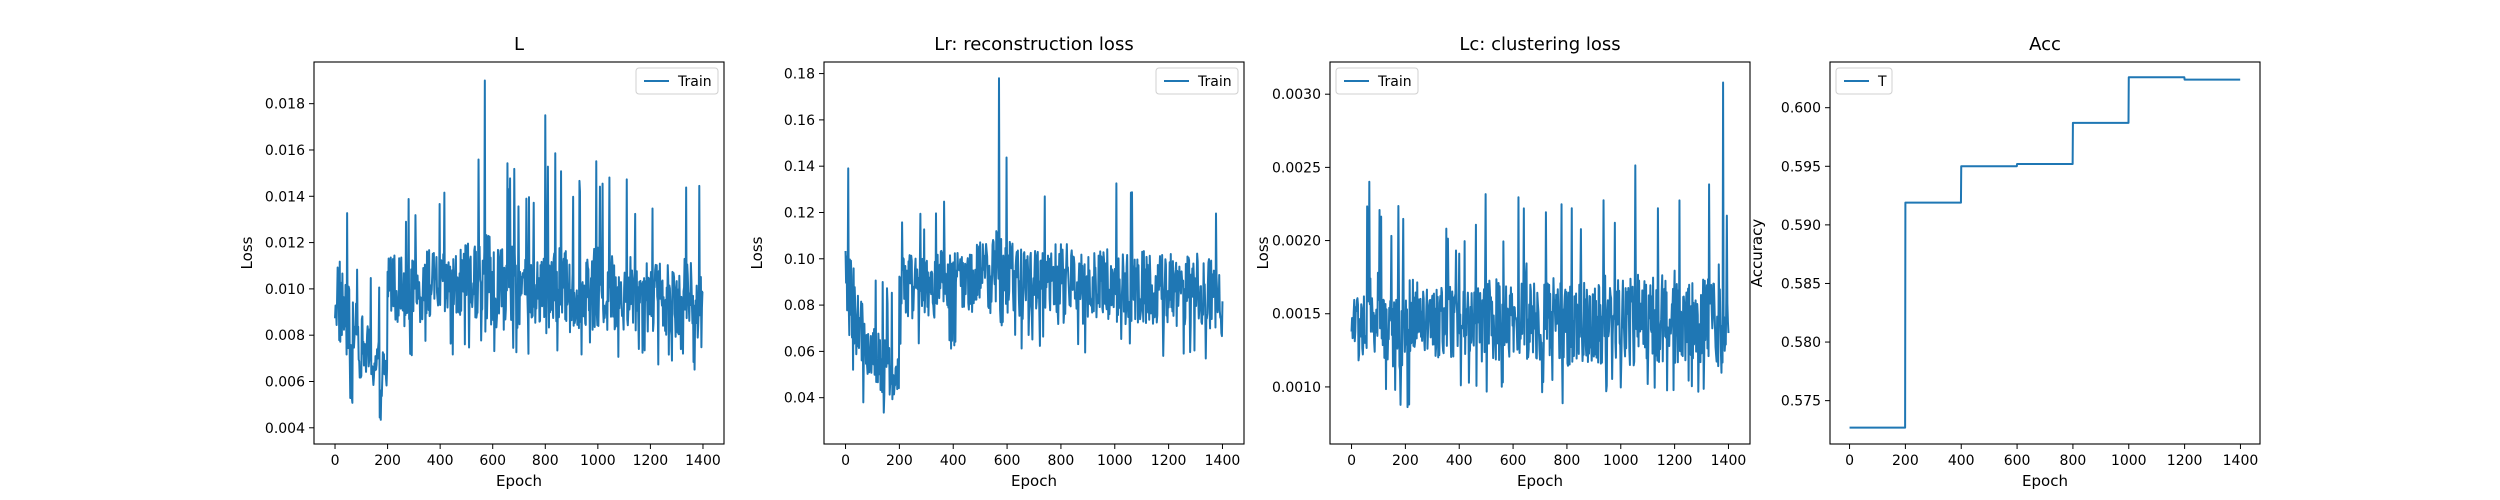 The height and width of the screenshot is (500, 2500). What do you see at coordinates (1801, 109) in the screenshot?
I see `y-tick-label: 0.600` at bounding box center [1801, 109].